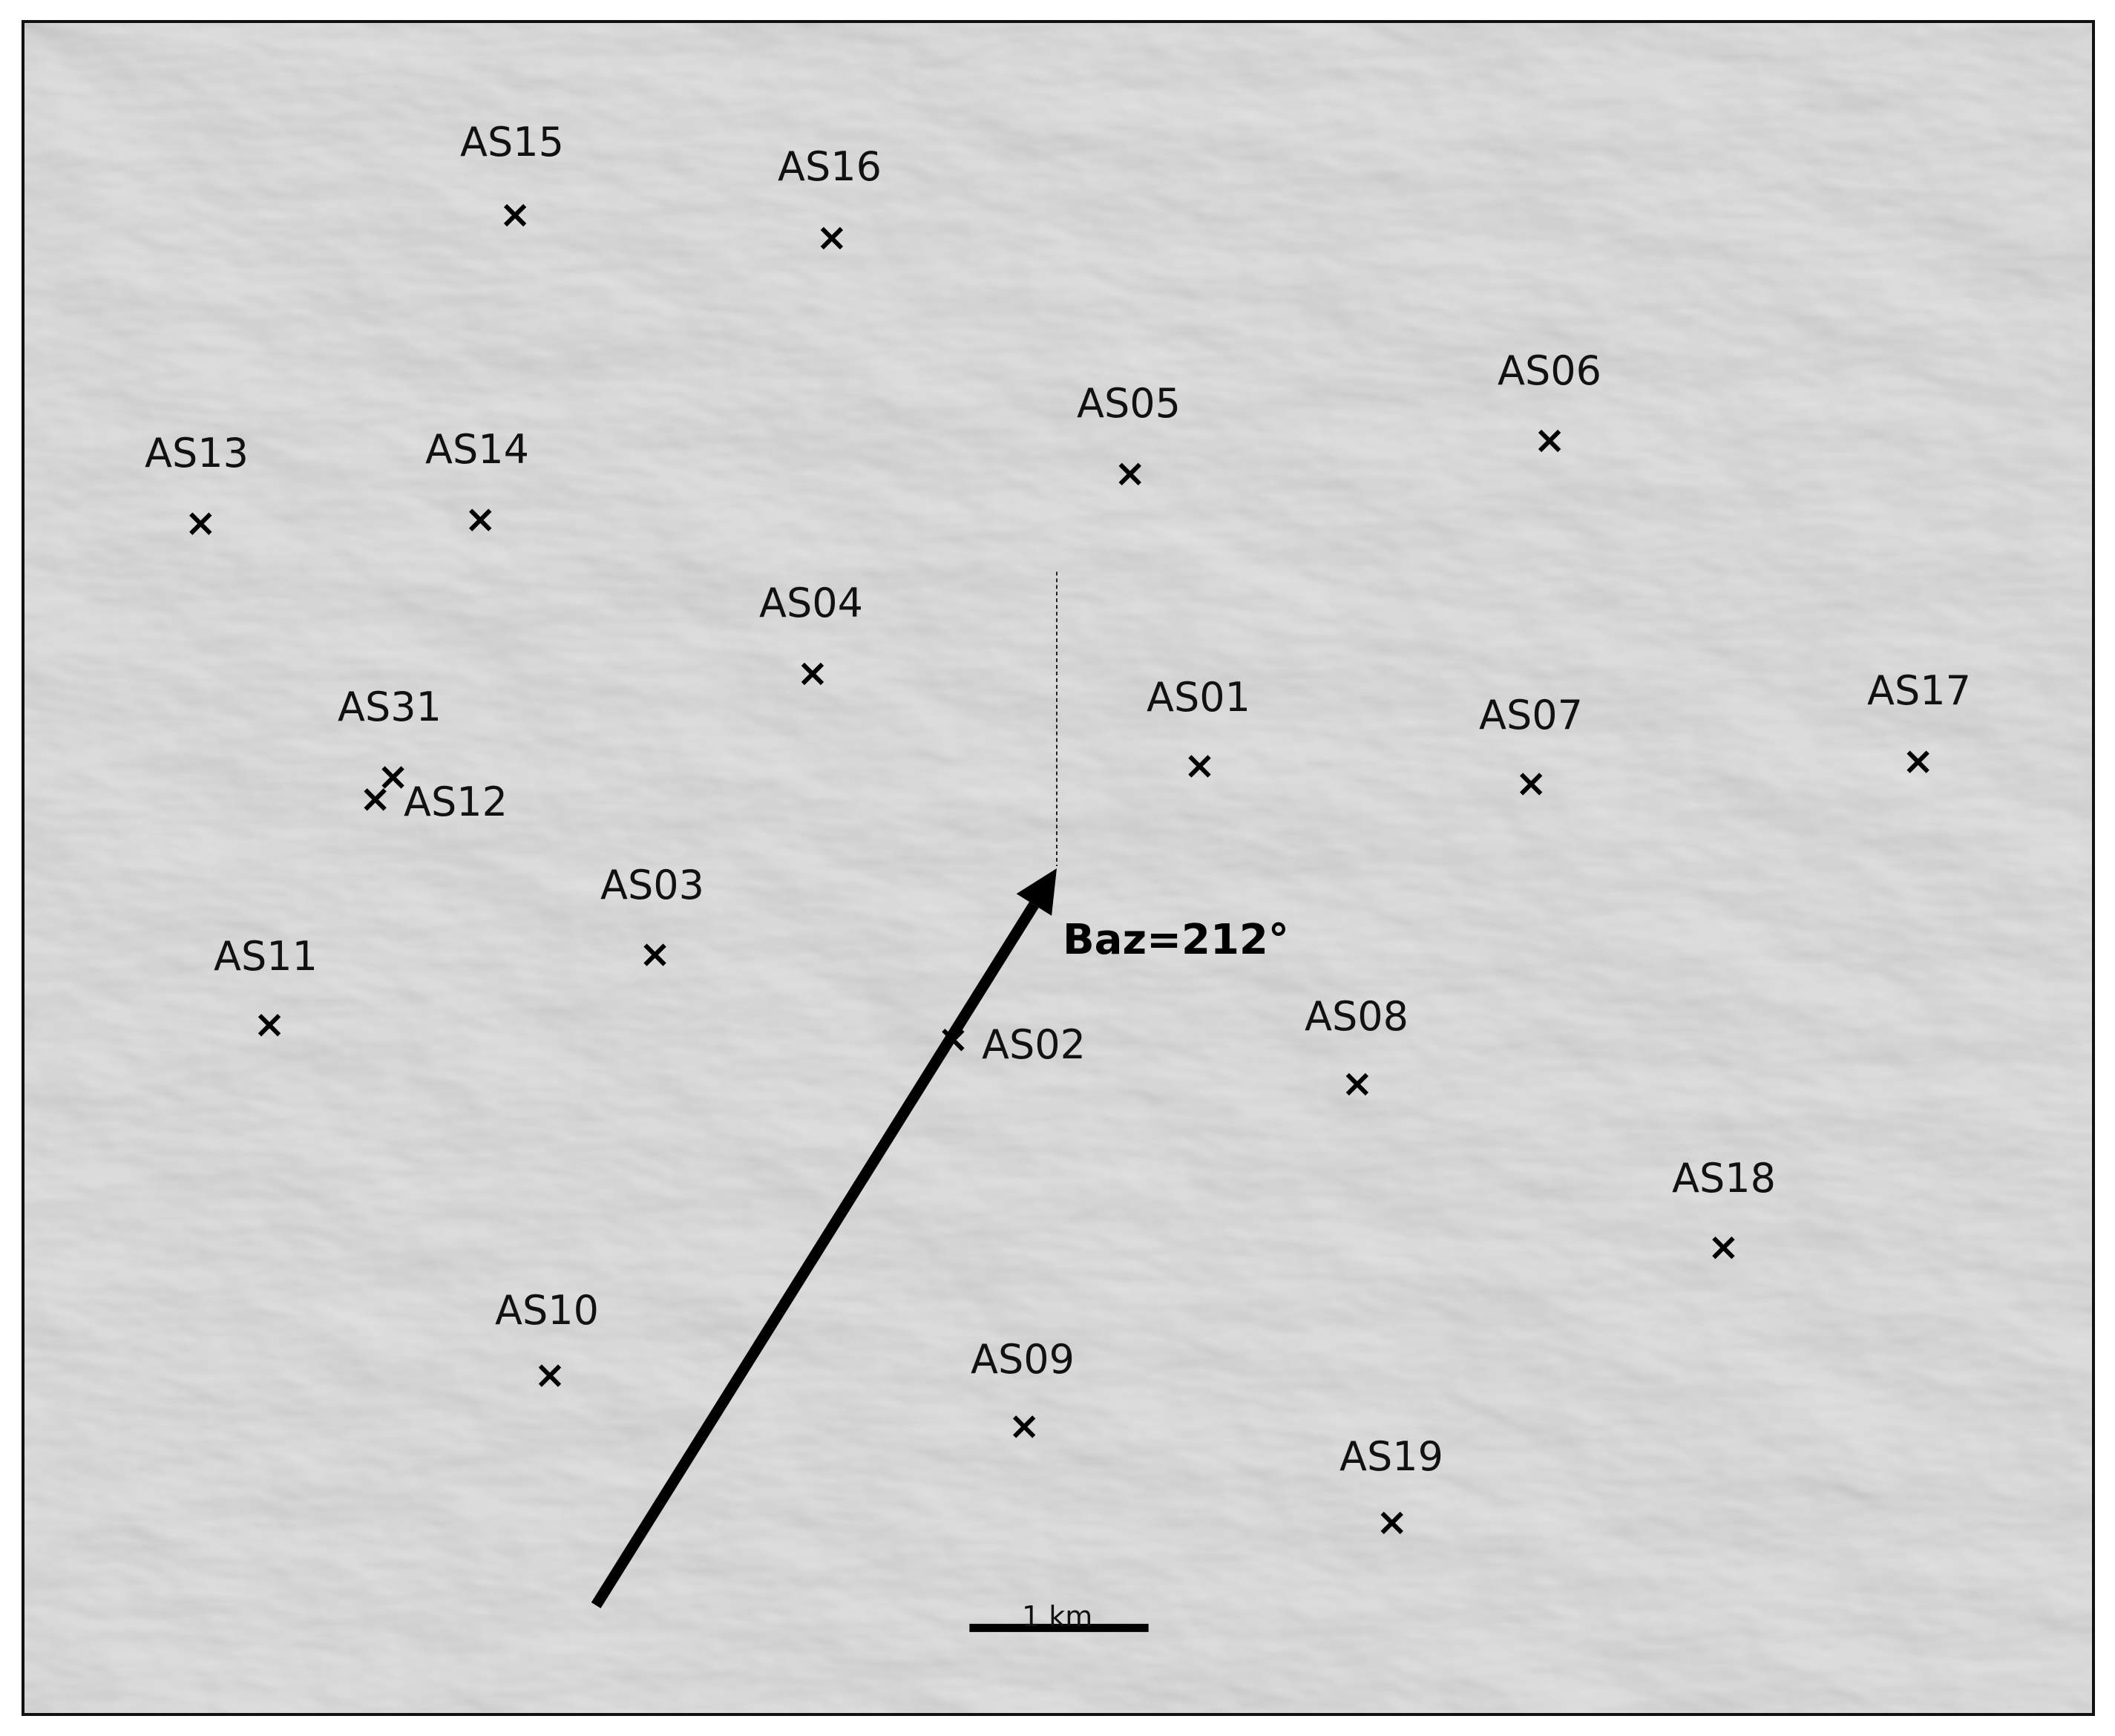  I want to click on station-marker-as10, so click(550, 1375).